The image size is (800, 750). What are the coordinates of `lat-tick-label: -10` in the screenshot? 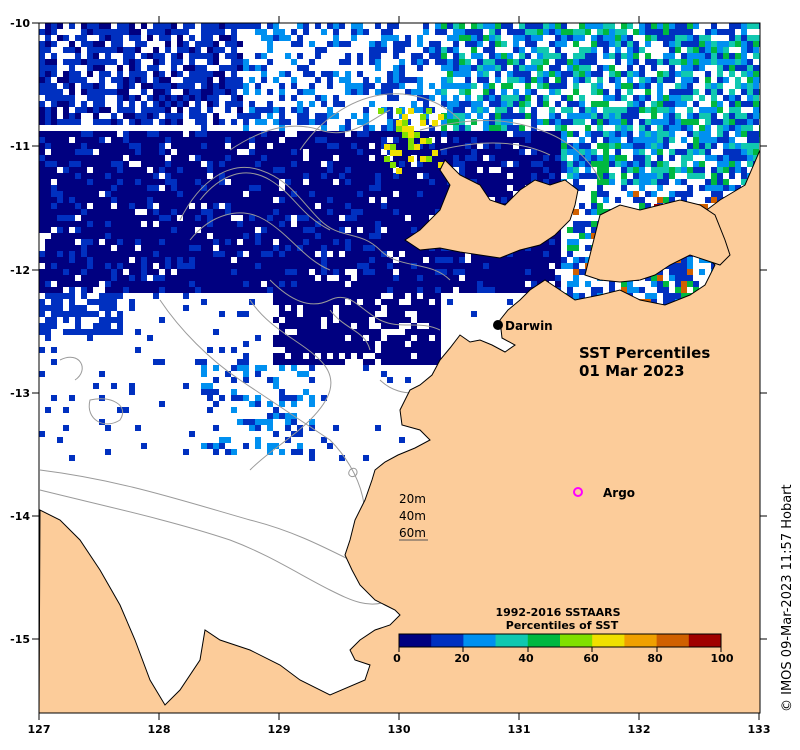 It's located at (20, 23).